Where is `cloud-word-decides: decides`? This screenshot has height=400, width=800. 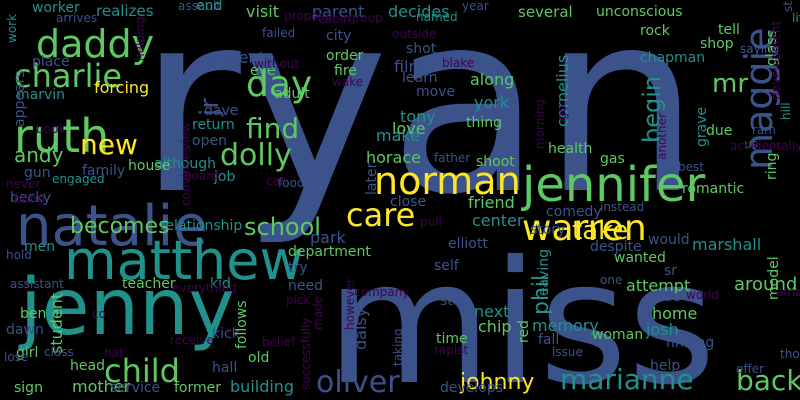
cloud-word-decides: decides is located at coordinates (419, 11).